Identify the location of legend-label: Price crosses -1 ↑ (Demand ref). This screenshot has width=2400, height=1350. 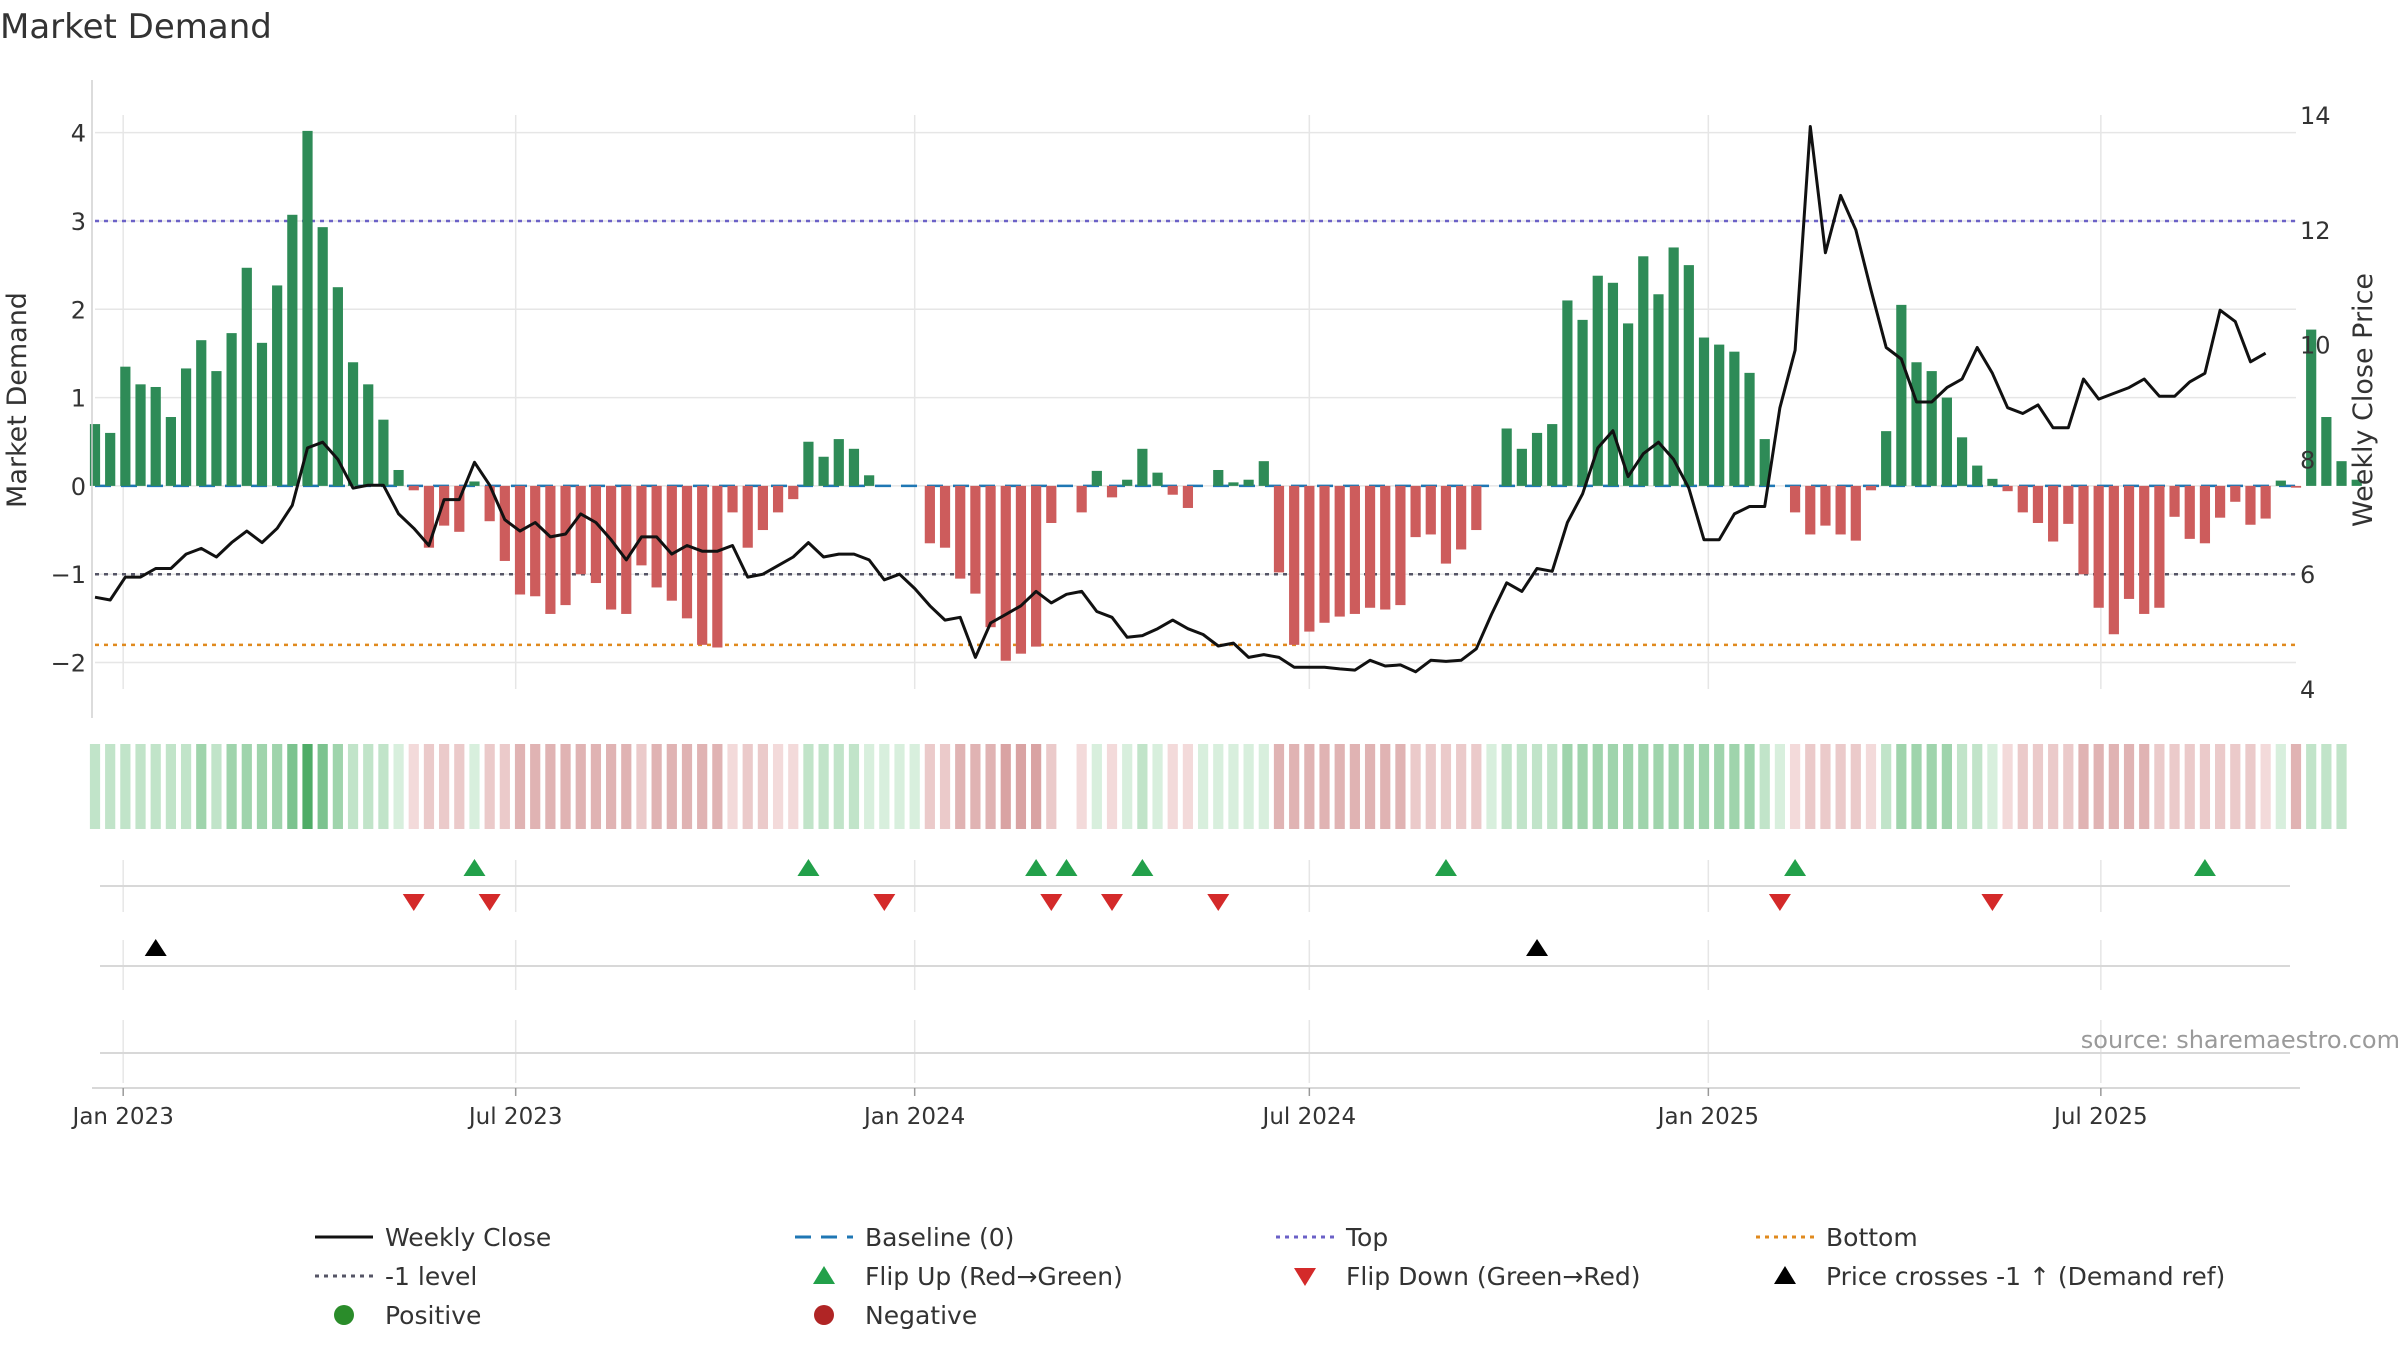
(2025, 1276).